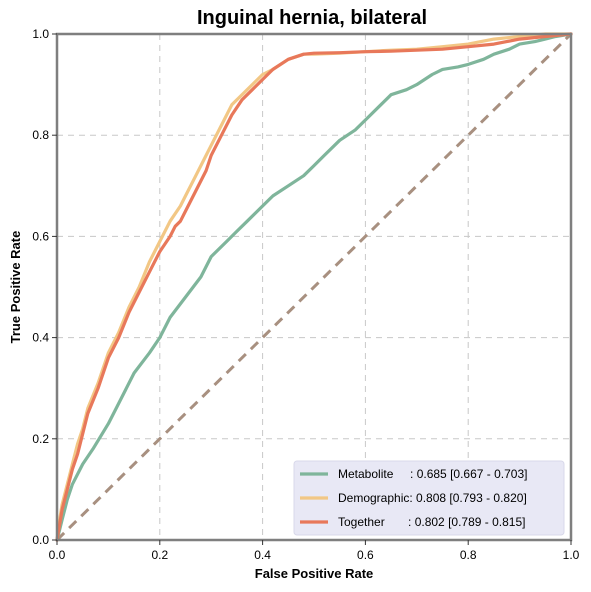 This screenshot has height=592, width=591. I want to click on x-tick-label: 1.0, so click(571, 555).